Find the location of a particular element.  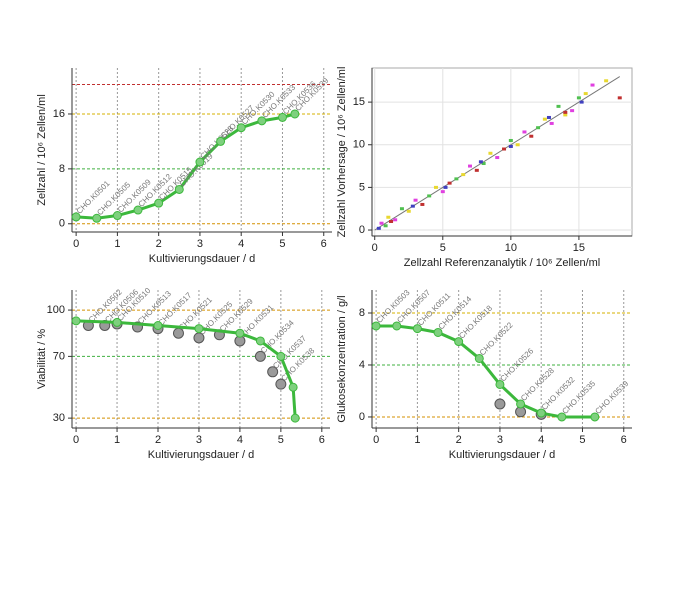

x-tick-label: 0 is located at coordinates (376, 440).